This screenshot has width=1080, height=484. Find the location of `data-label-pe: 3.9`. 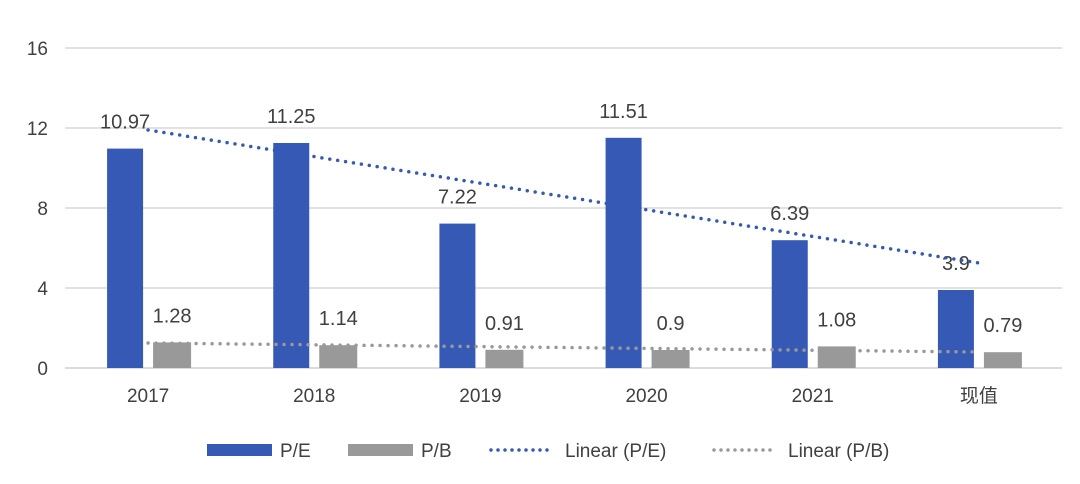

data-label-pe: 3.9 is located at coordinates (956, 264).